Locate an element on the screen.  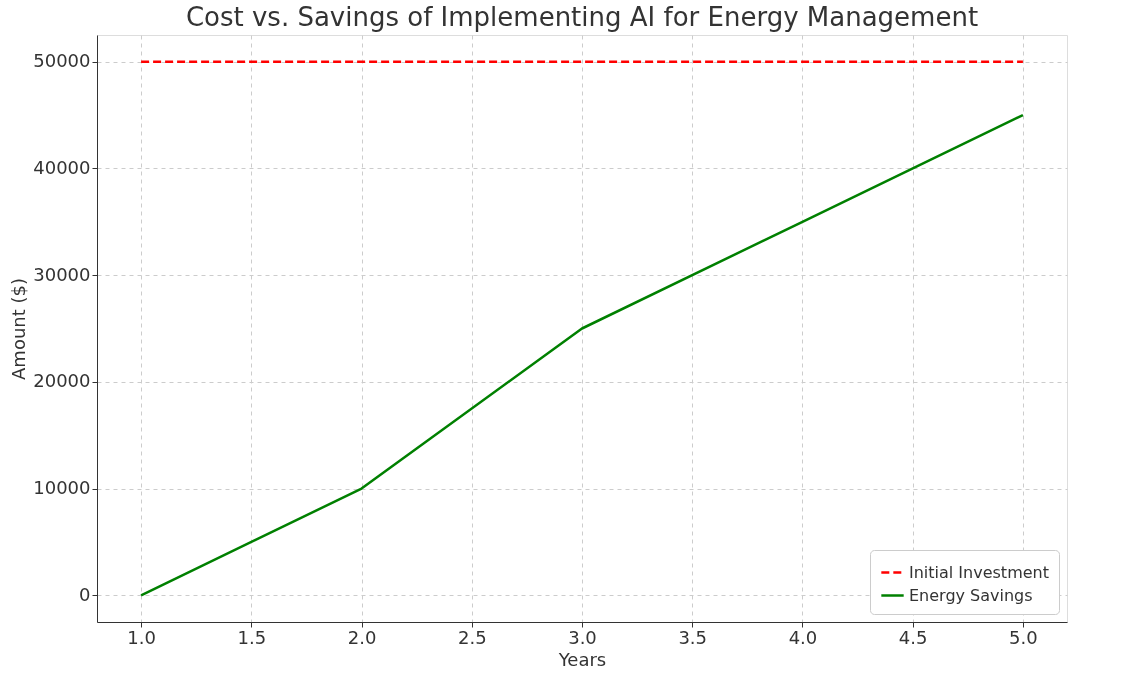
x-tick-label: 1.5 is located at coordinates (252, 637).